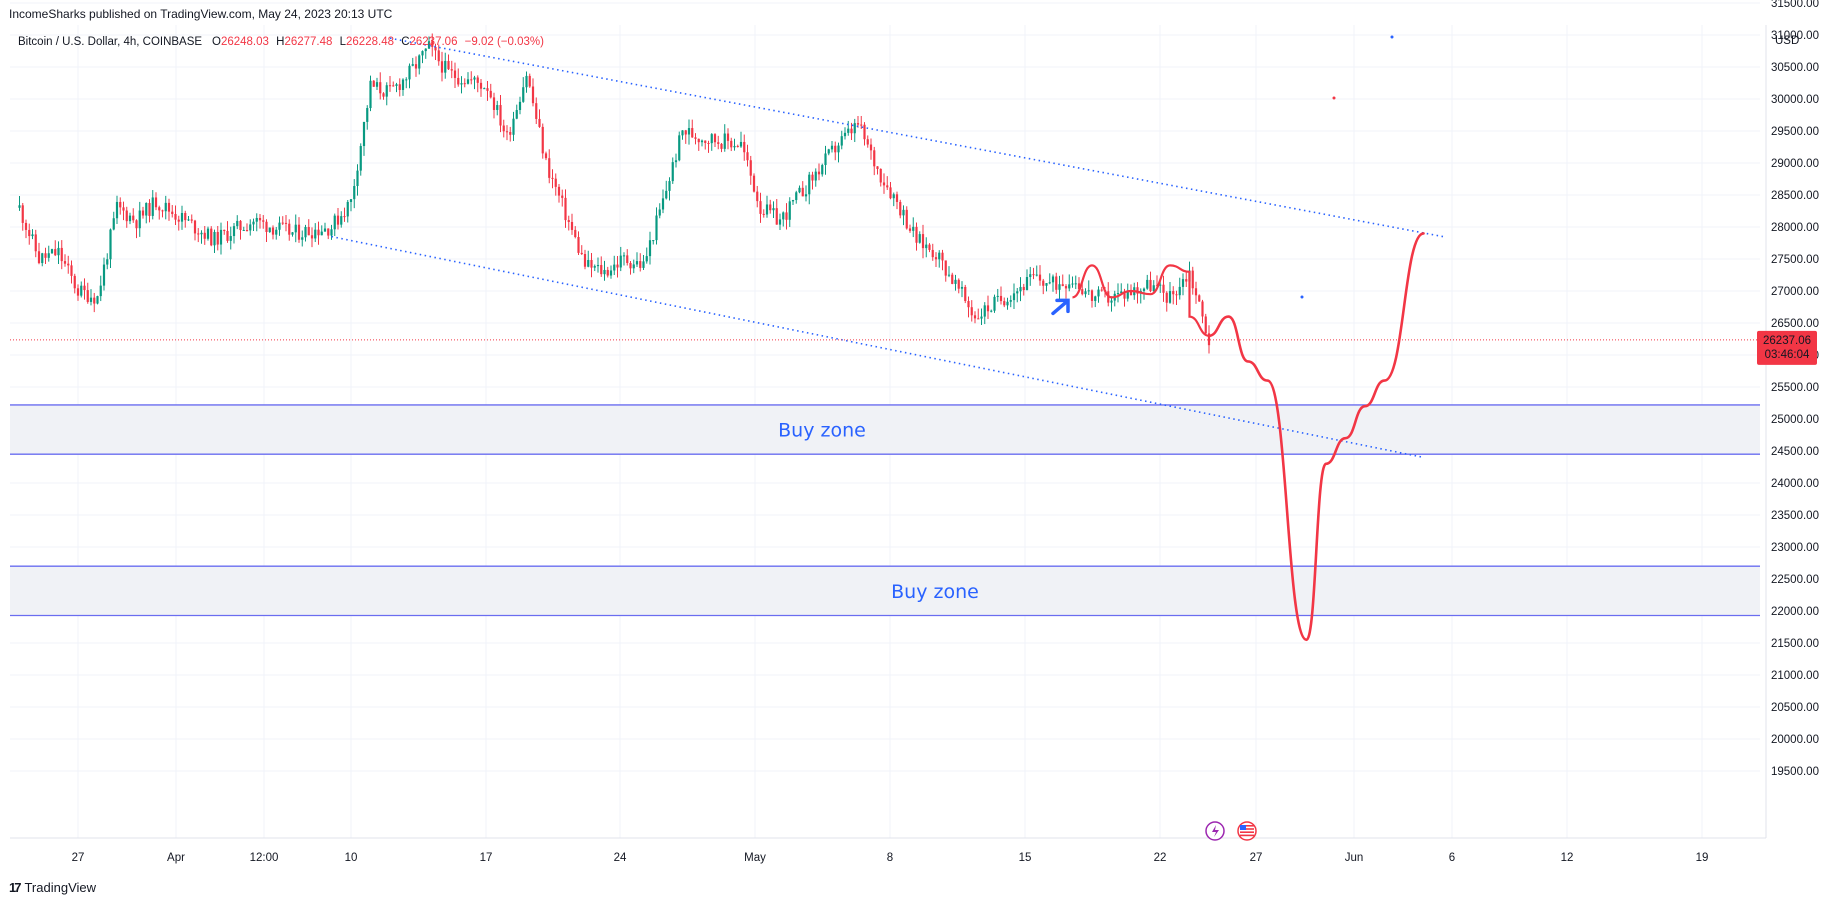 The height and width of the screenshot is (907, 1834). I want to click on channel-lower-line, so click(877, 347).